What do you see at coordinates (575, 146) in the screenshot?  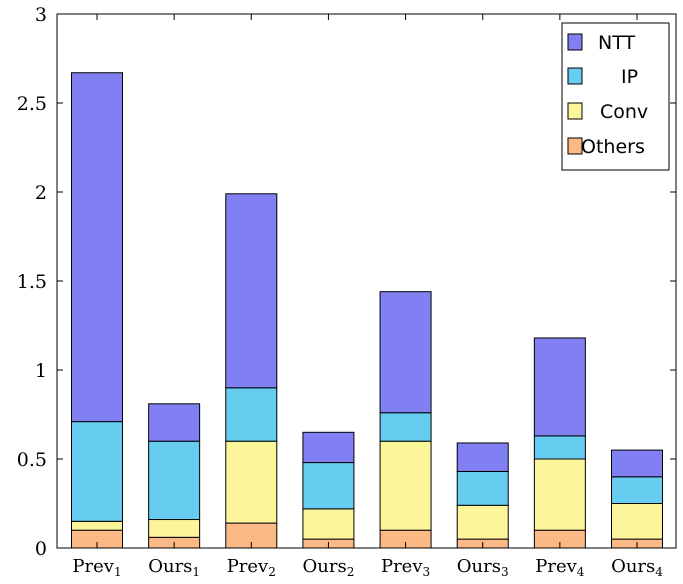 I see `legend-swatch-others` at bounding box center [575, 146].